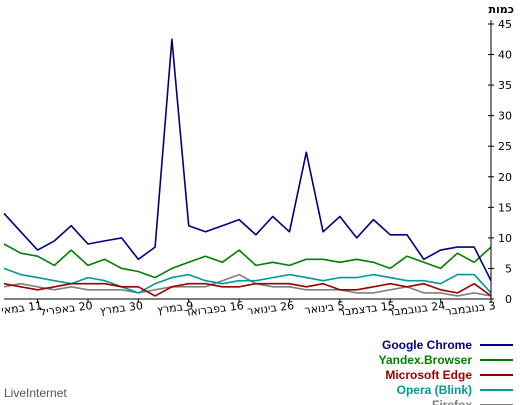  What do you see at coordinates (427, 345) in the screenshot?
I see `legend-label-0: Google Chrome` at bounding box center [427, 345].